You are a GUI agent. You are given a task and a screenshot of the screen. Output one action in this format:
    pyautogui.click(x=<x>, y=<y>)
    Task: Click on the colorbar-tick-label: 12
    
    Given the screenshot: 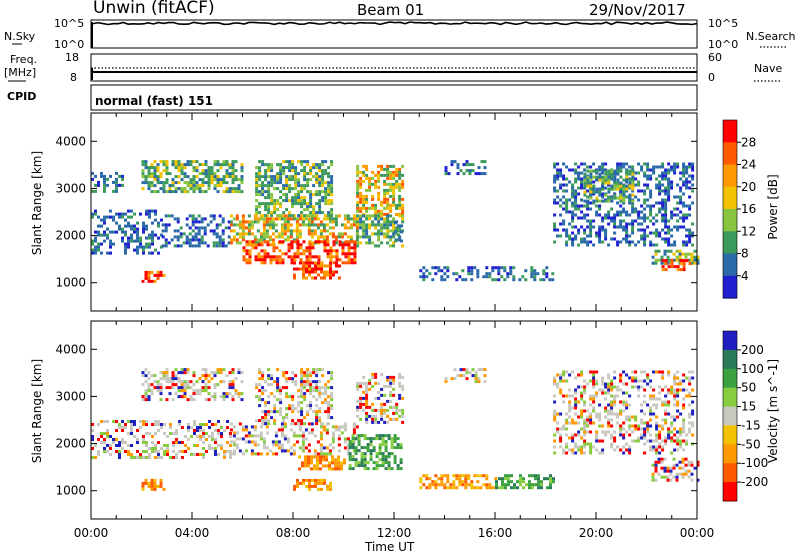 What is the action you would take?
    pyautogui.click(x=748, y=231)
    